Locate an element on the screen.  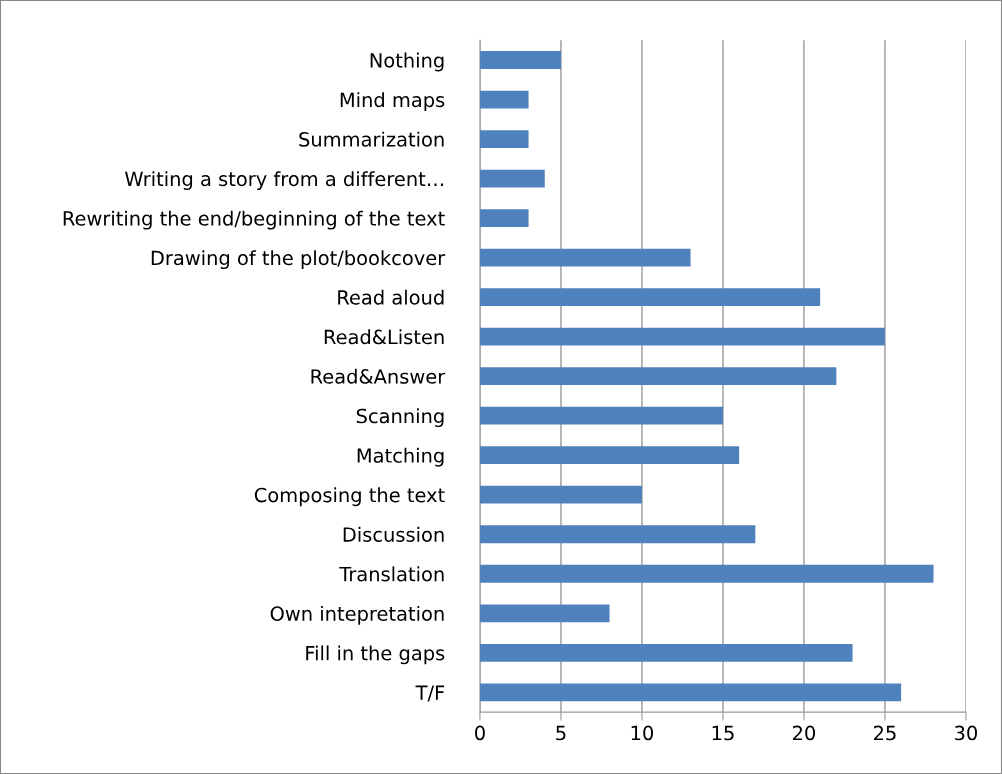
y-tick-label: Composing the text is located at coordinates (349, 497).